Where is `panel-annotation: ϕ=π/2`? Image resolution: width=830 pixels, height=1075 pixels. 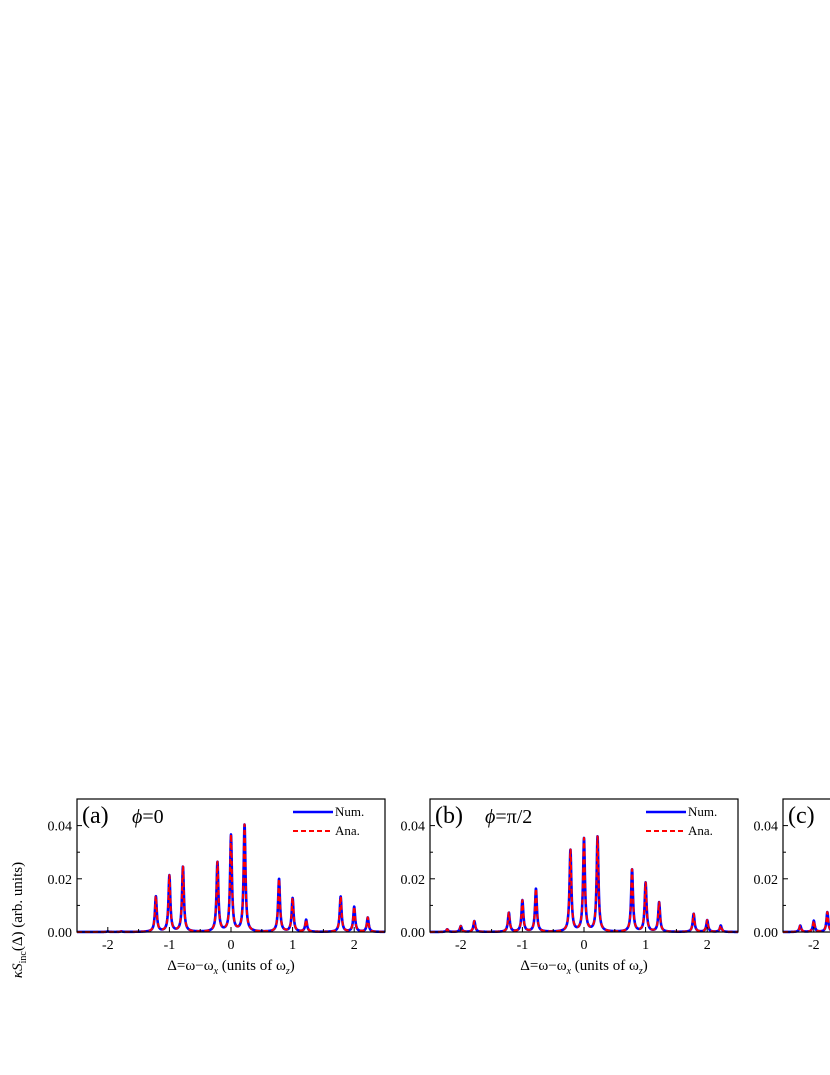 panel-annotation: ϕ=π/2 is located at coordinates (508, 817).